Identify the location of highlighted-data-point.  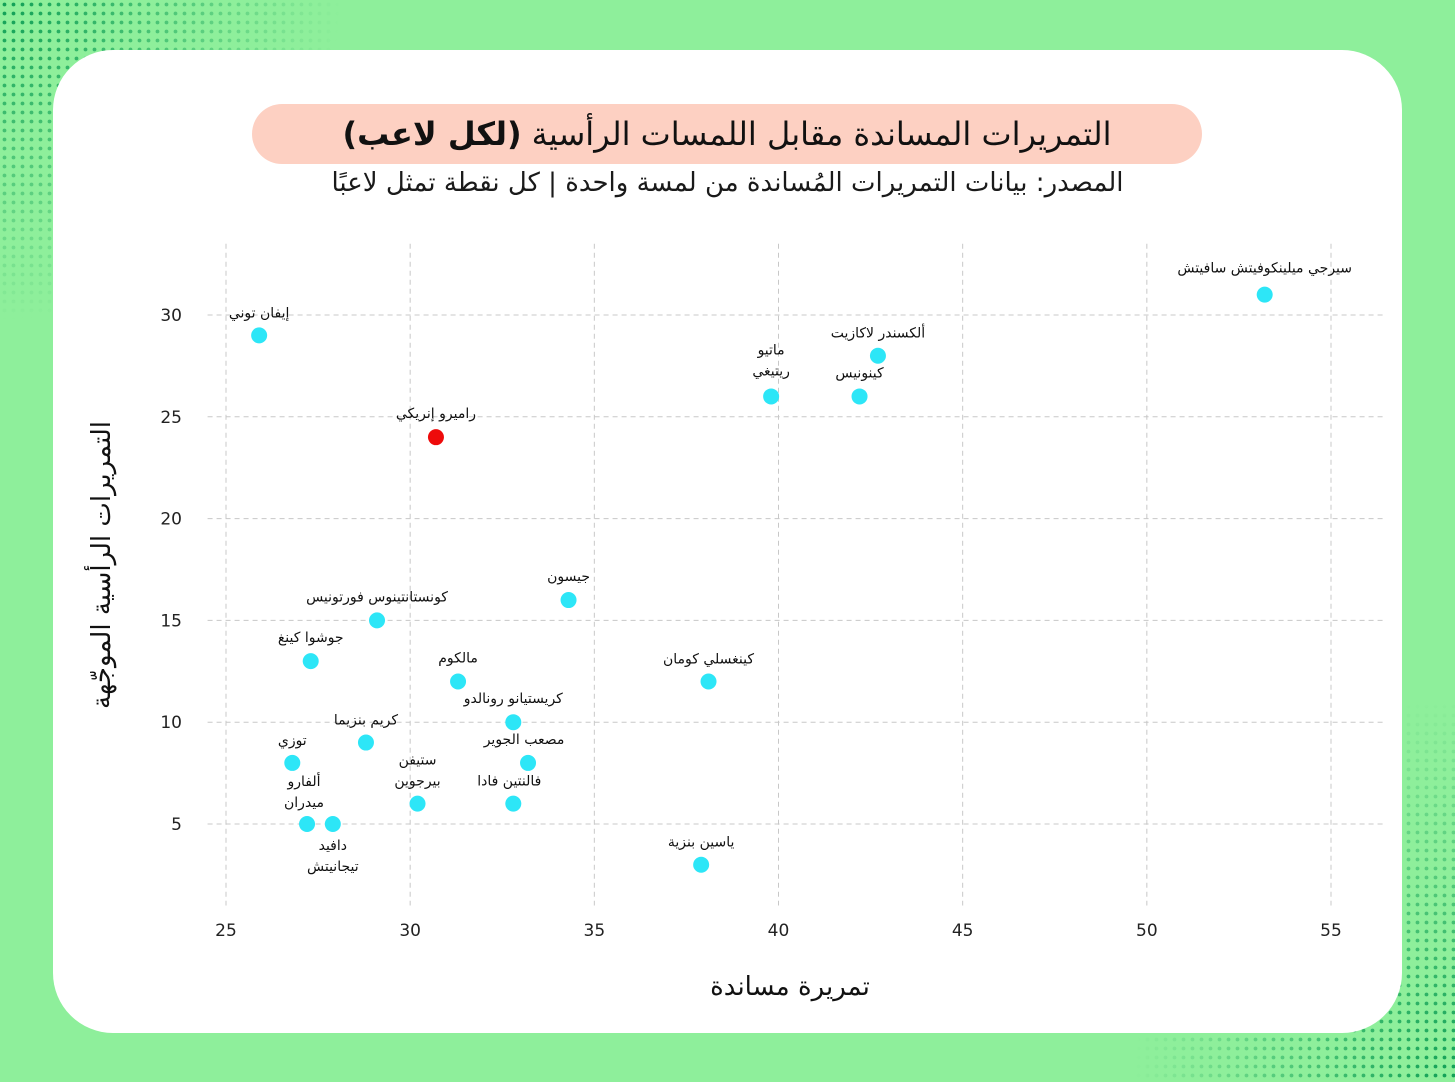
(435, 437).